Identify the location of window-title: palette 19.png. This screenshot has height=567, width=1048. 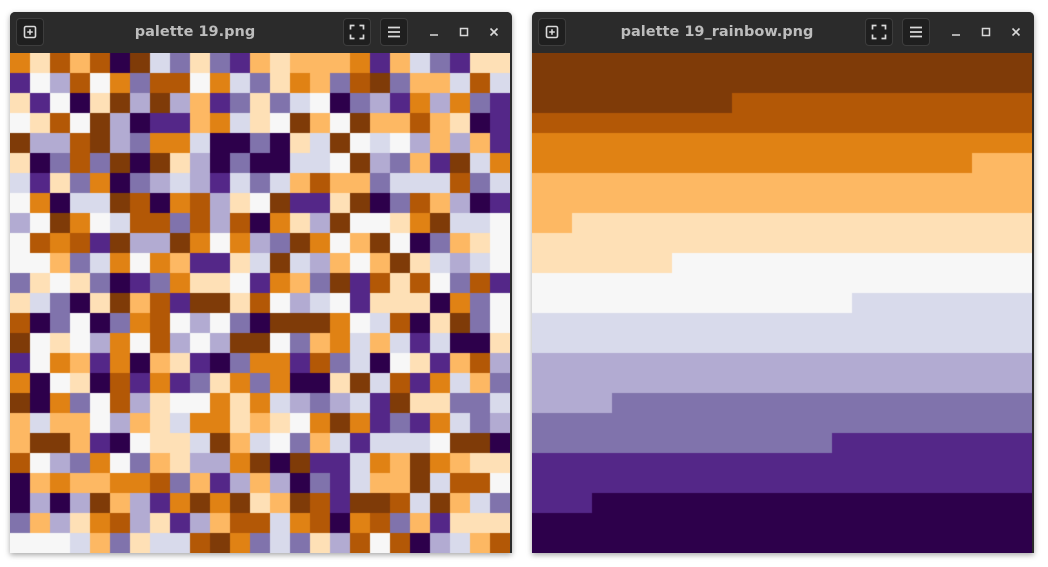
(195, 32).